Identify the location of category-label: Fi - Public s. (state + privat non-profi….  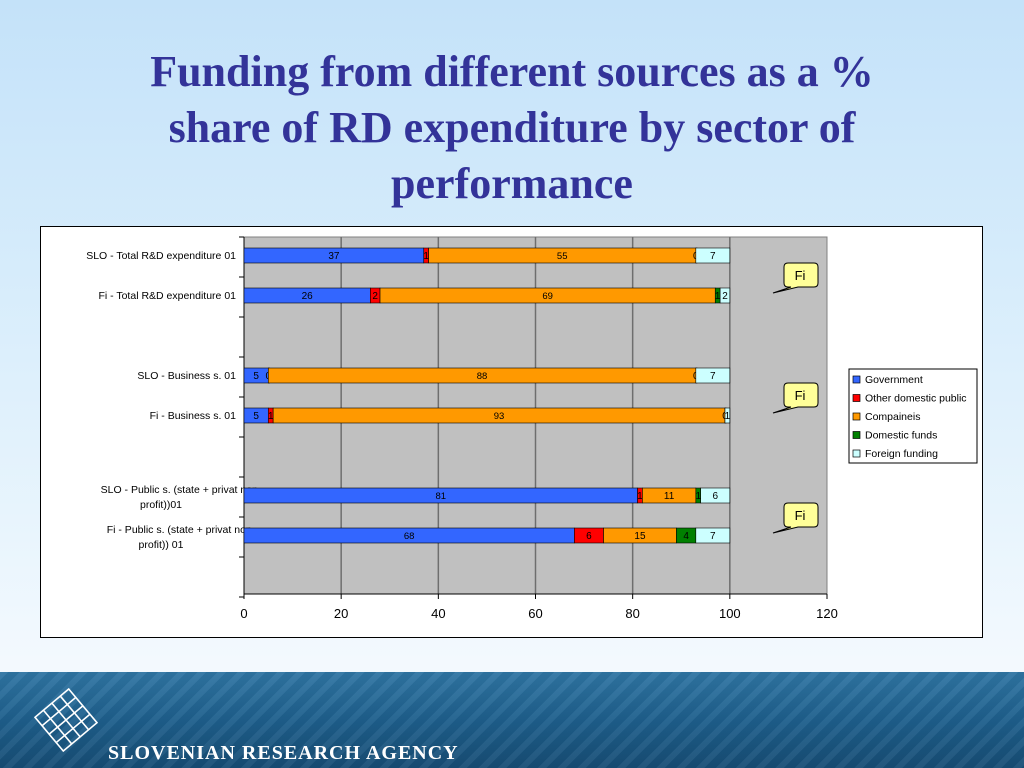
(181, 537).